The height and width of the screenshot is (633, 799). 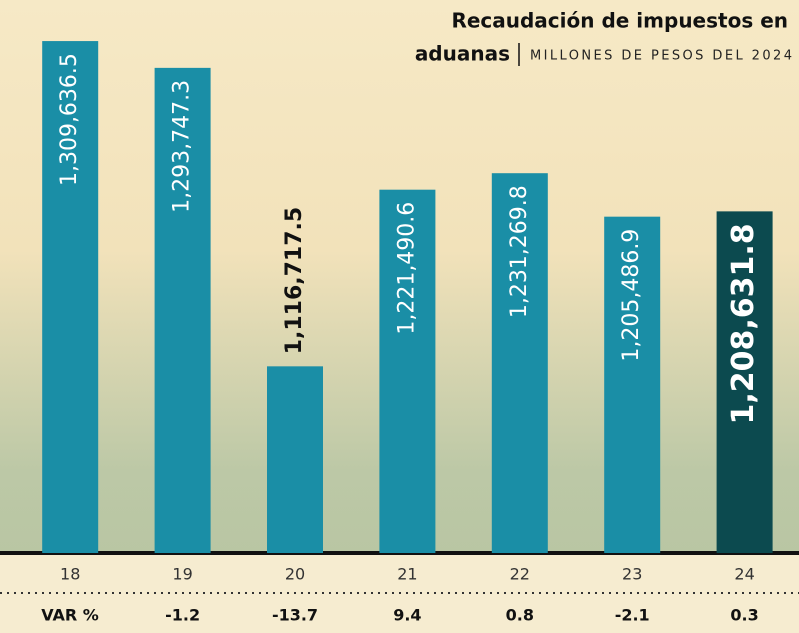 I want to click on value-label: 1,208,631.8, so click(x=743, y=323).